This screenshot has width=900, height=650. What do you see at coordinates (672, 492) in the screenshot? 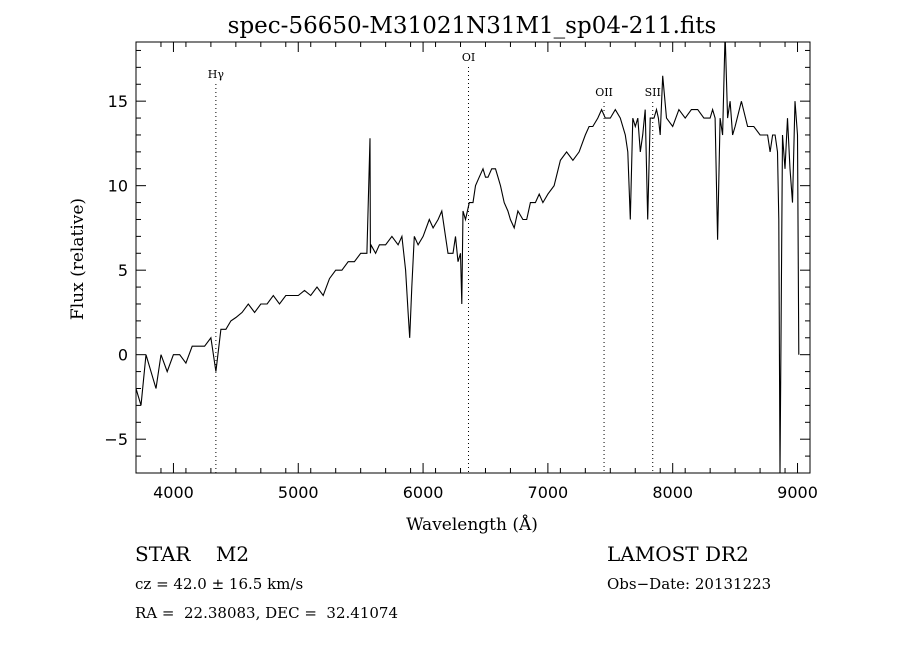
I see `x-tick-label: 8000` at bounding box center [672, 492].